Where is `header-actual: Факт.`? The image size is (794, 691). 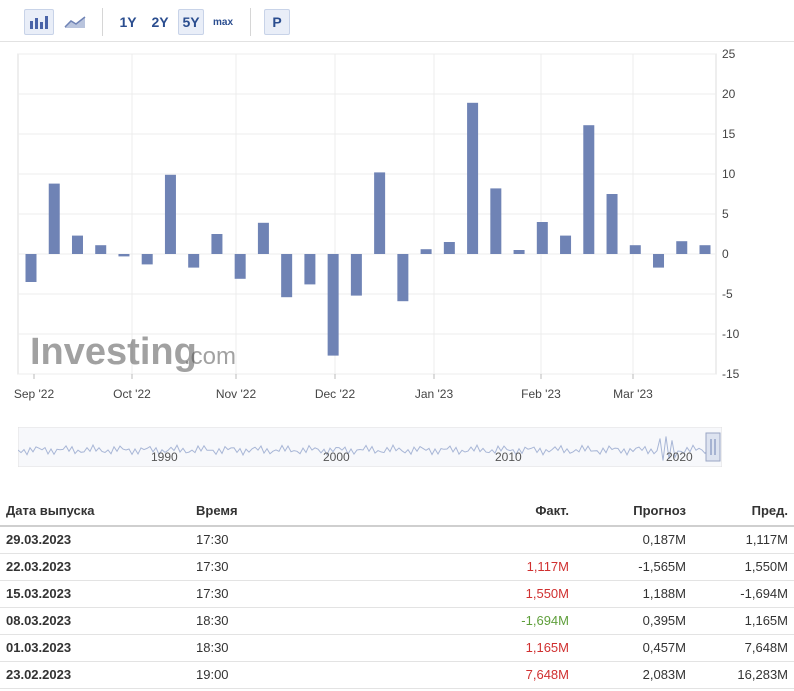
header-actual: Факт. is located at coordinates (512, 511).